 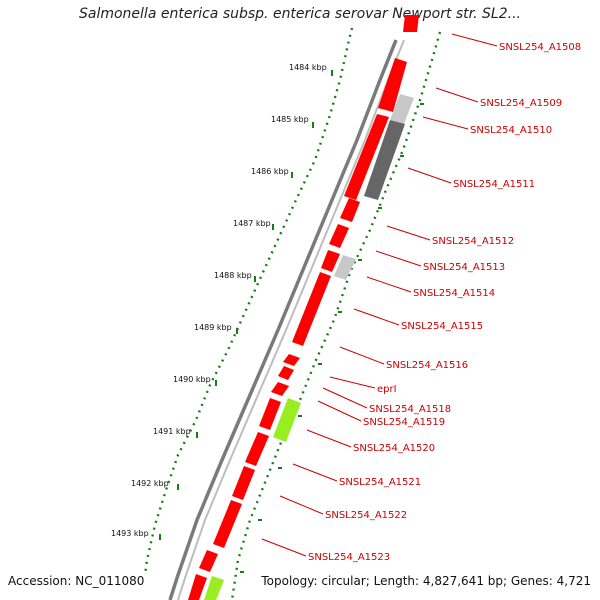 I want to click on gene-feature-a1519-green, so click(x=287, y=420).